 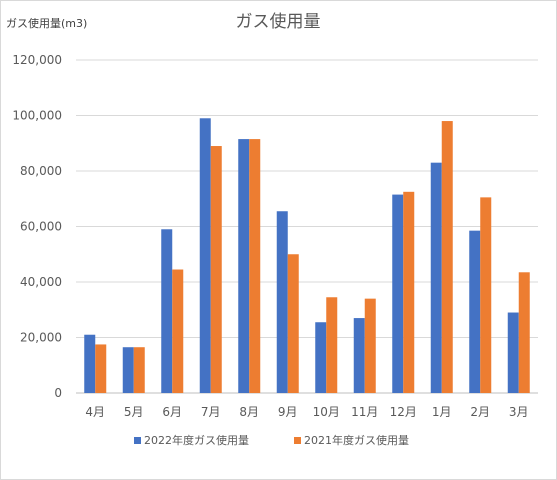 I want to click on y-tick-label: 40,000, so click(x=41, y=282).